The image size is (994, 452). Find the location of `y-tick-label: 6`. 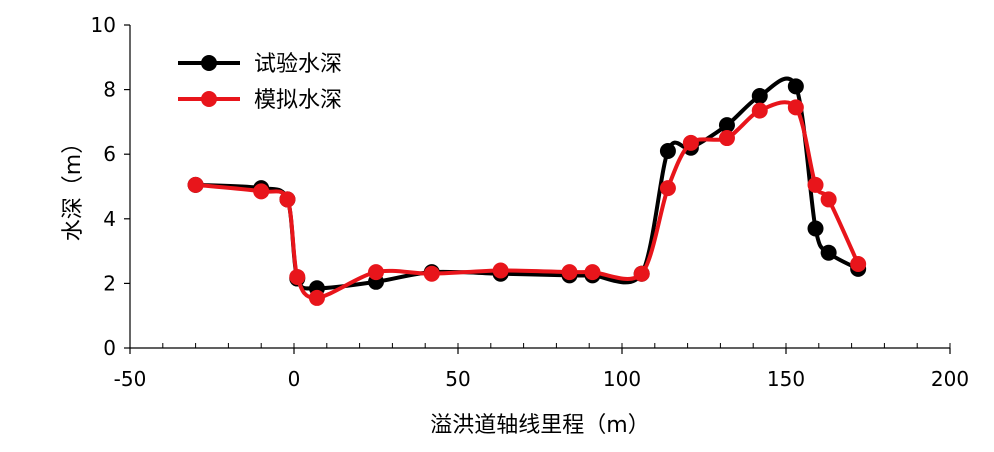

y-tick-label: 6 is located at coordinates (109, 154).